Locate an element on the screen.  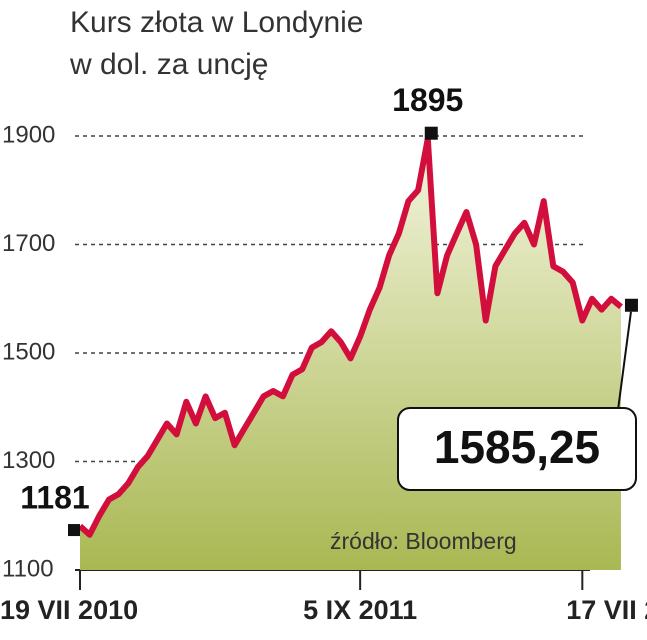
value-label: 1181 is located at coordinates (54, 498).